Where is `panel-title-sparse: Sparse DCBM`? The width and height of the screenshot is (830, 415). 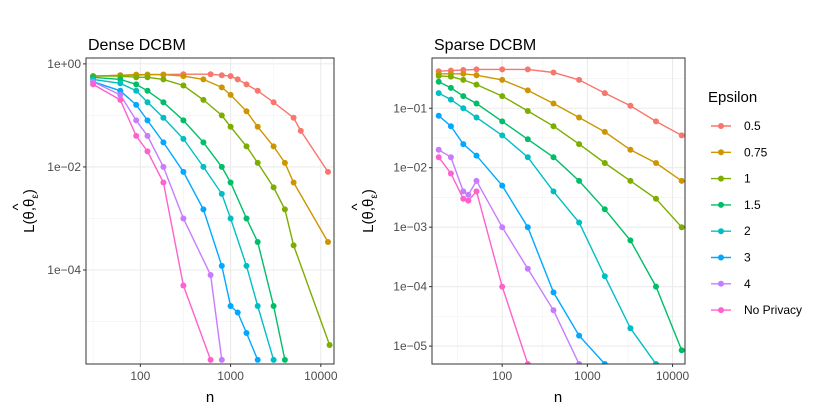 panel-title-sparse: Sparse DCBM is located at coordinates (485, 45).